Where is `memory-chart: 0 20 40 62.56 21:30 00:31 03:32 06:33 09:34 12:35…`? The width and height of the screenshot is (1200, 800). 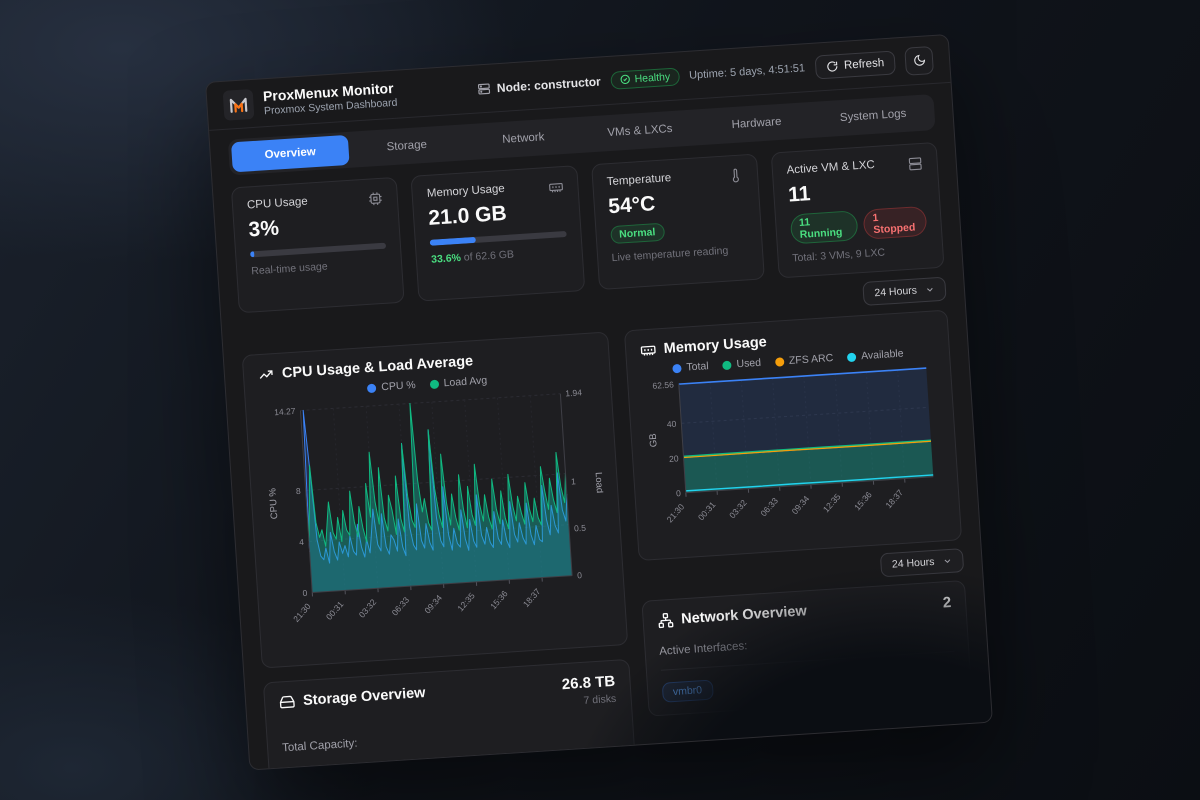
memory-chart: 0 20 40 62.56 21:30 00:31 03:32 06:33 09:34 12:35… is located at coordinates (790, 445).